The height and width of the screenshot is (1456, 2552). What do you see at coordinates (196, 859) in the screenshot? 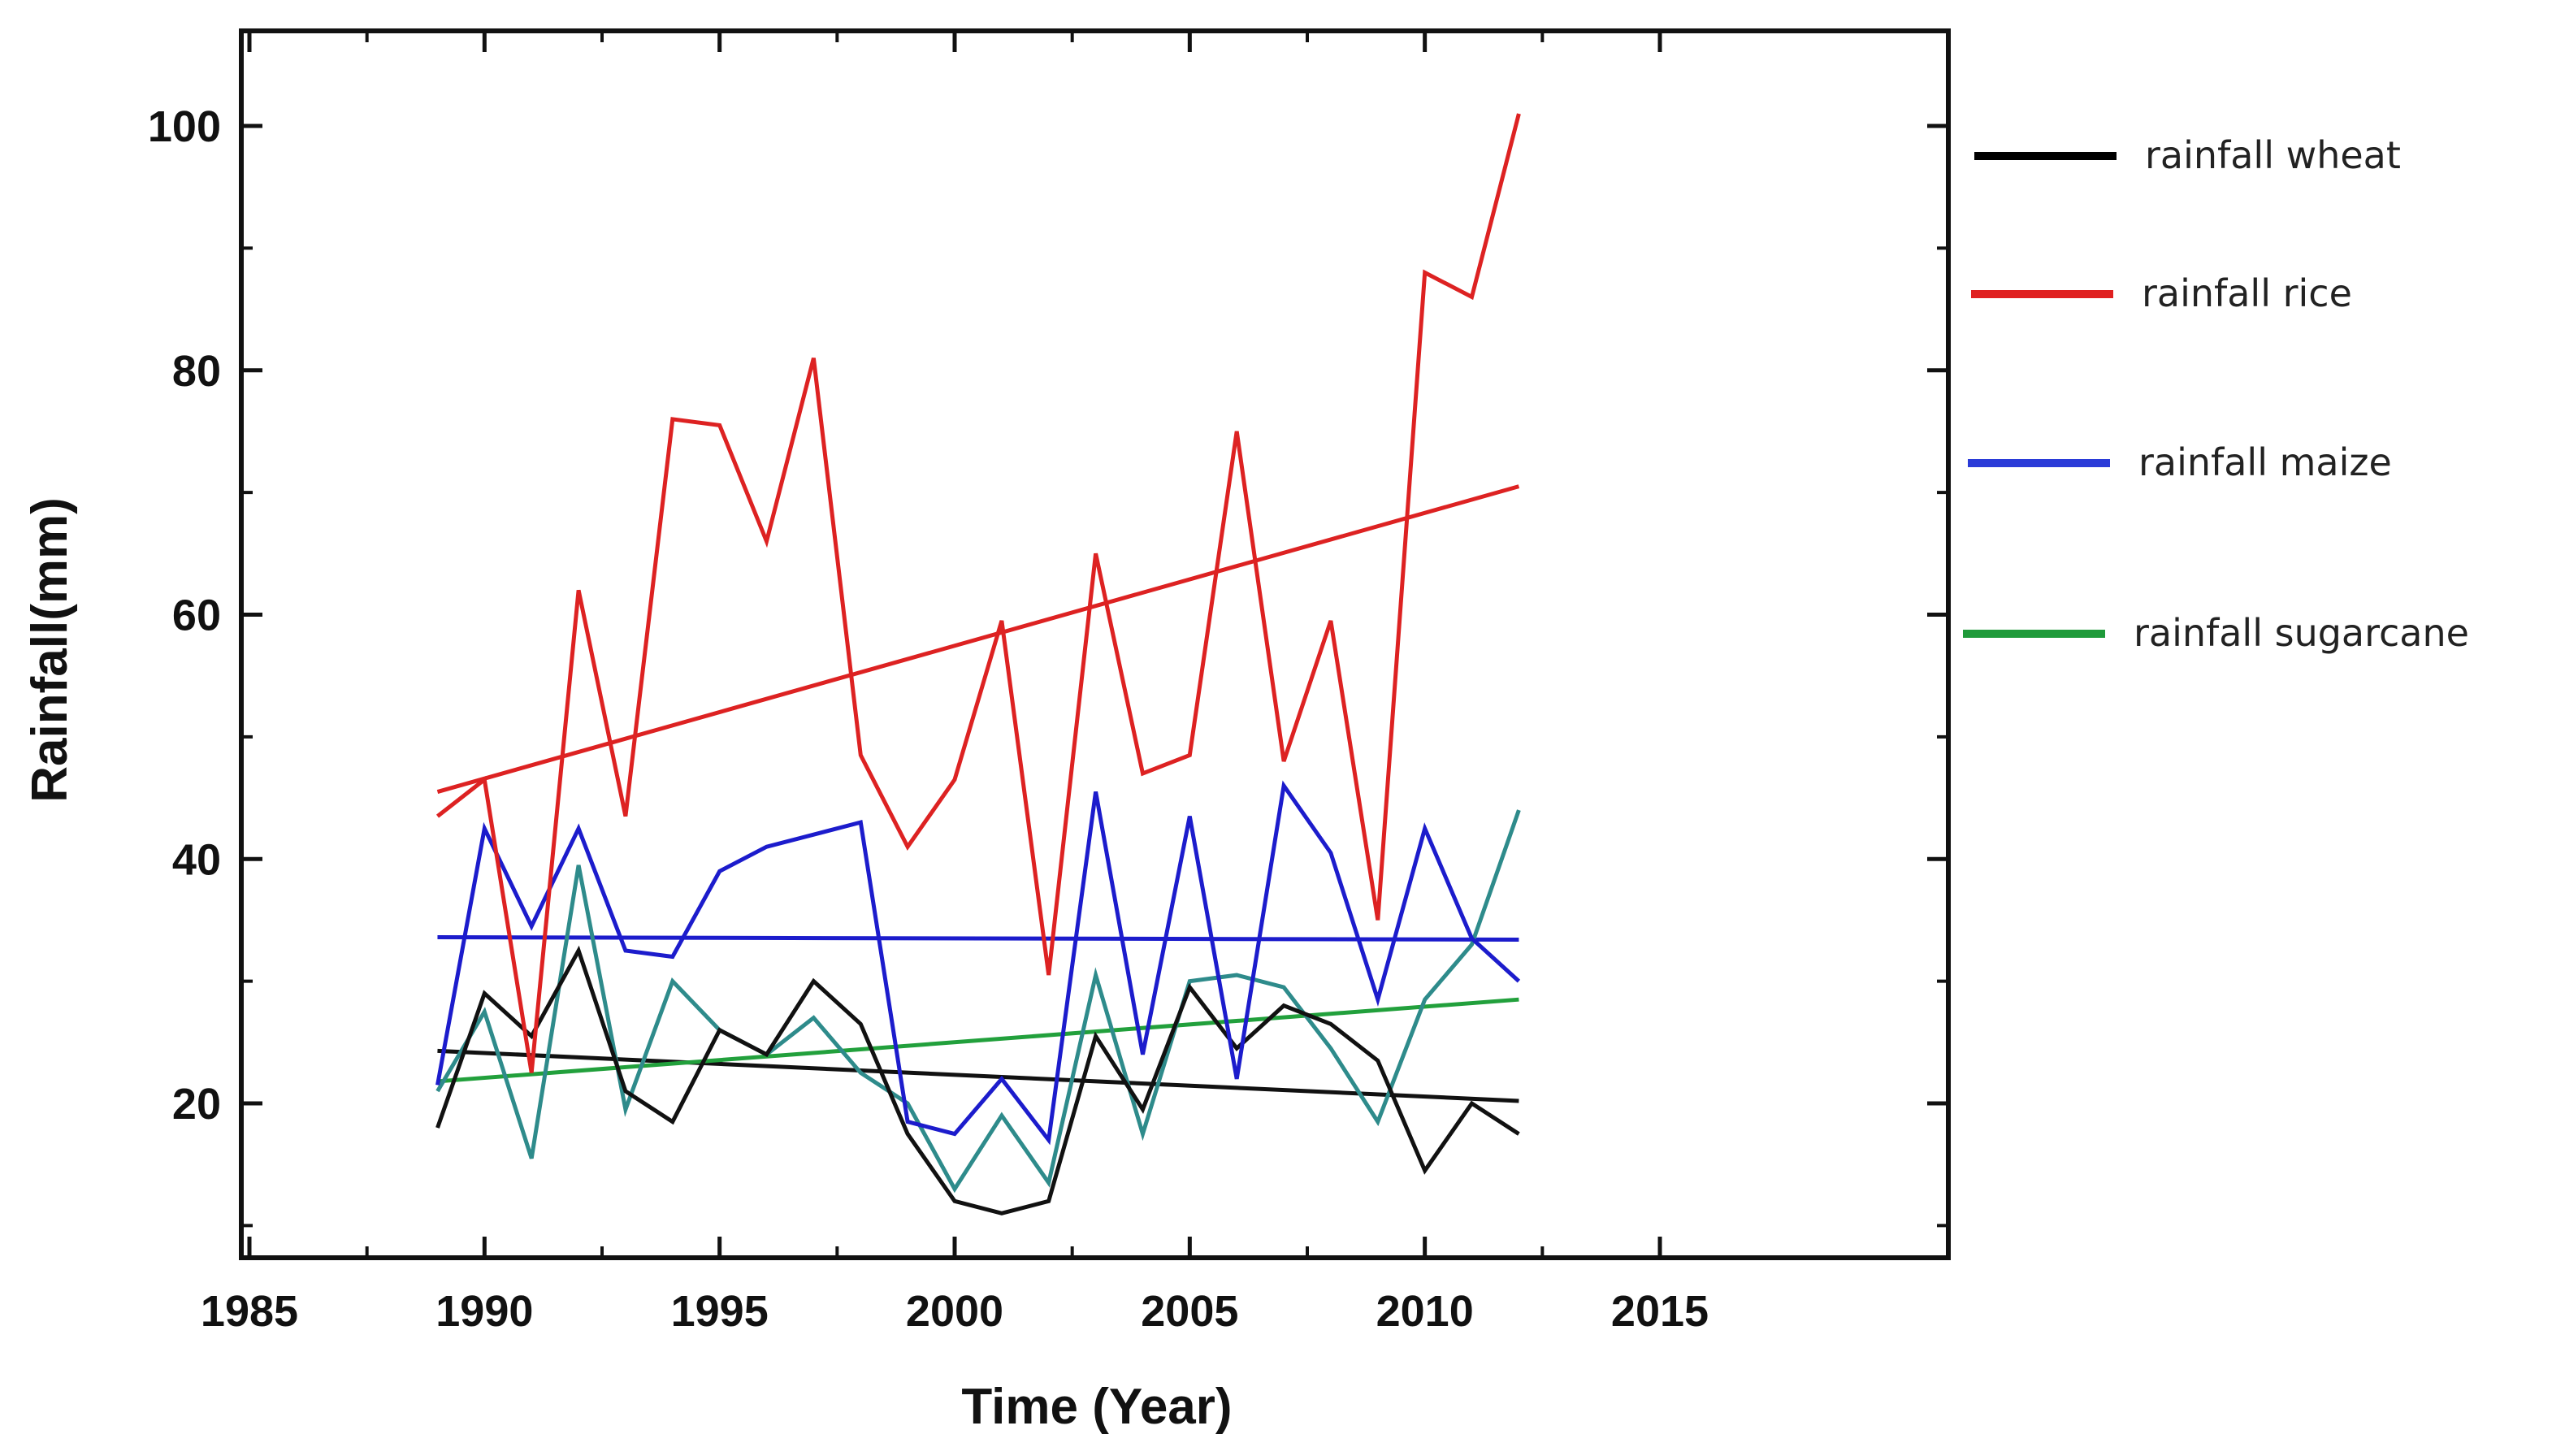
I see `y-tick-label: 40` at bounding box center [196, 859].